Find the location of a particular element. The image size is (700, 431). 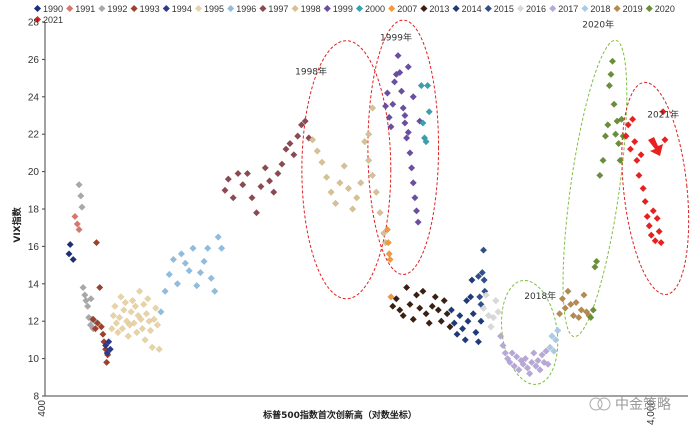

red-arrow-icon is located at coordinates (655, 146).